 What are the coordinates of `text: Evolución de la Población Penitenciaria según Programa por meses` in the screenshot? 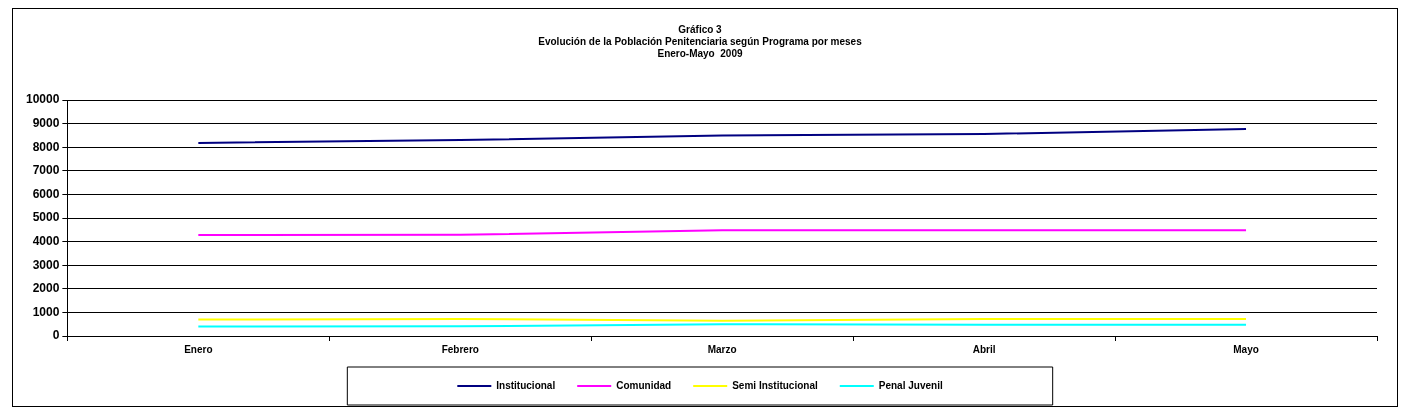 It's located at (700, 41).